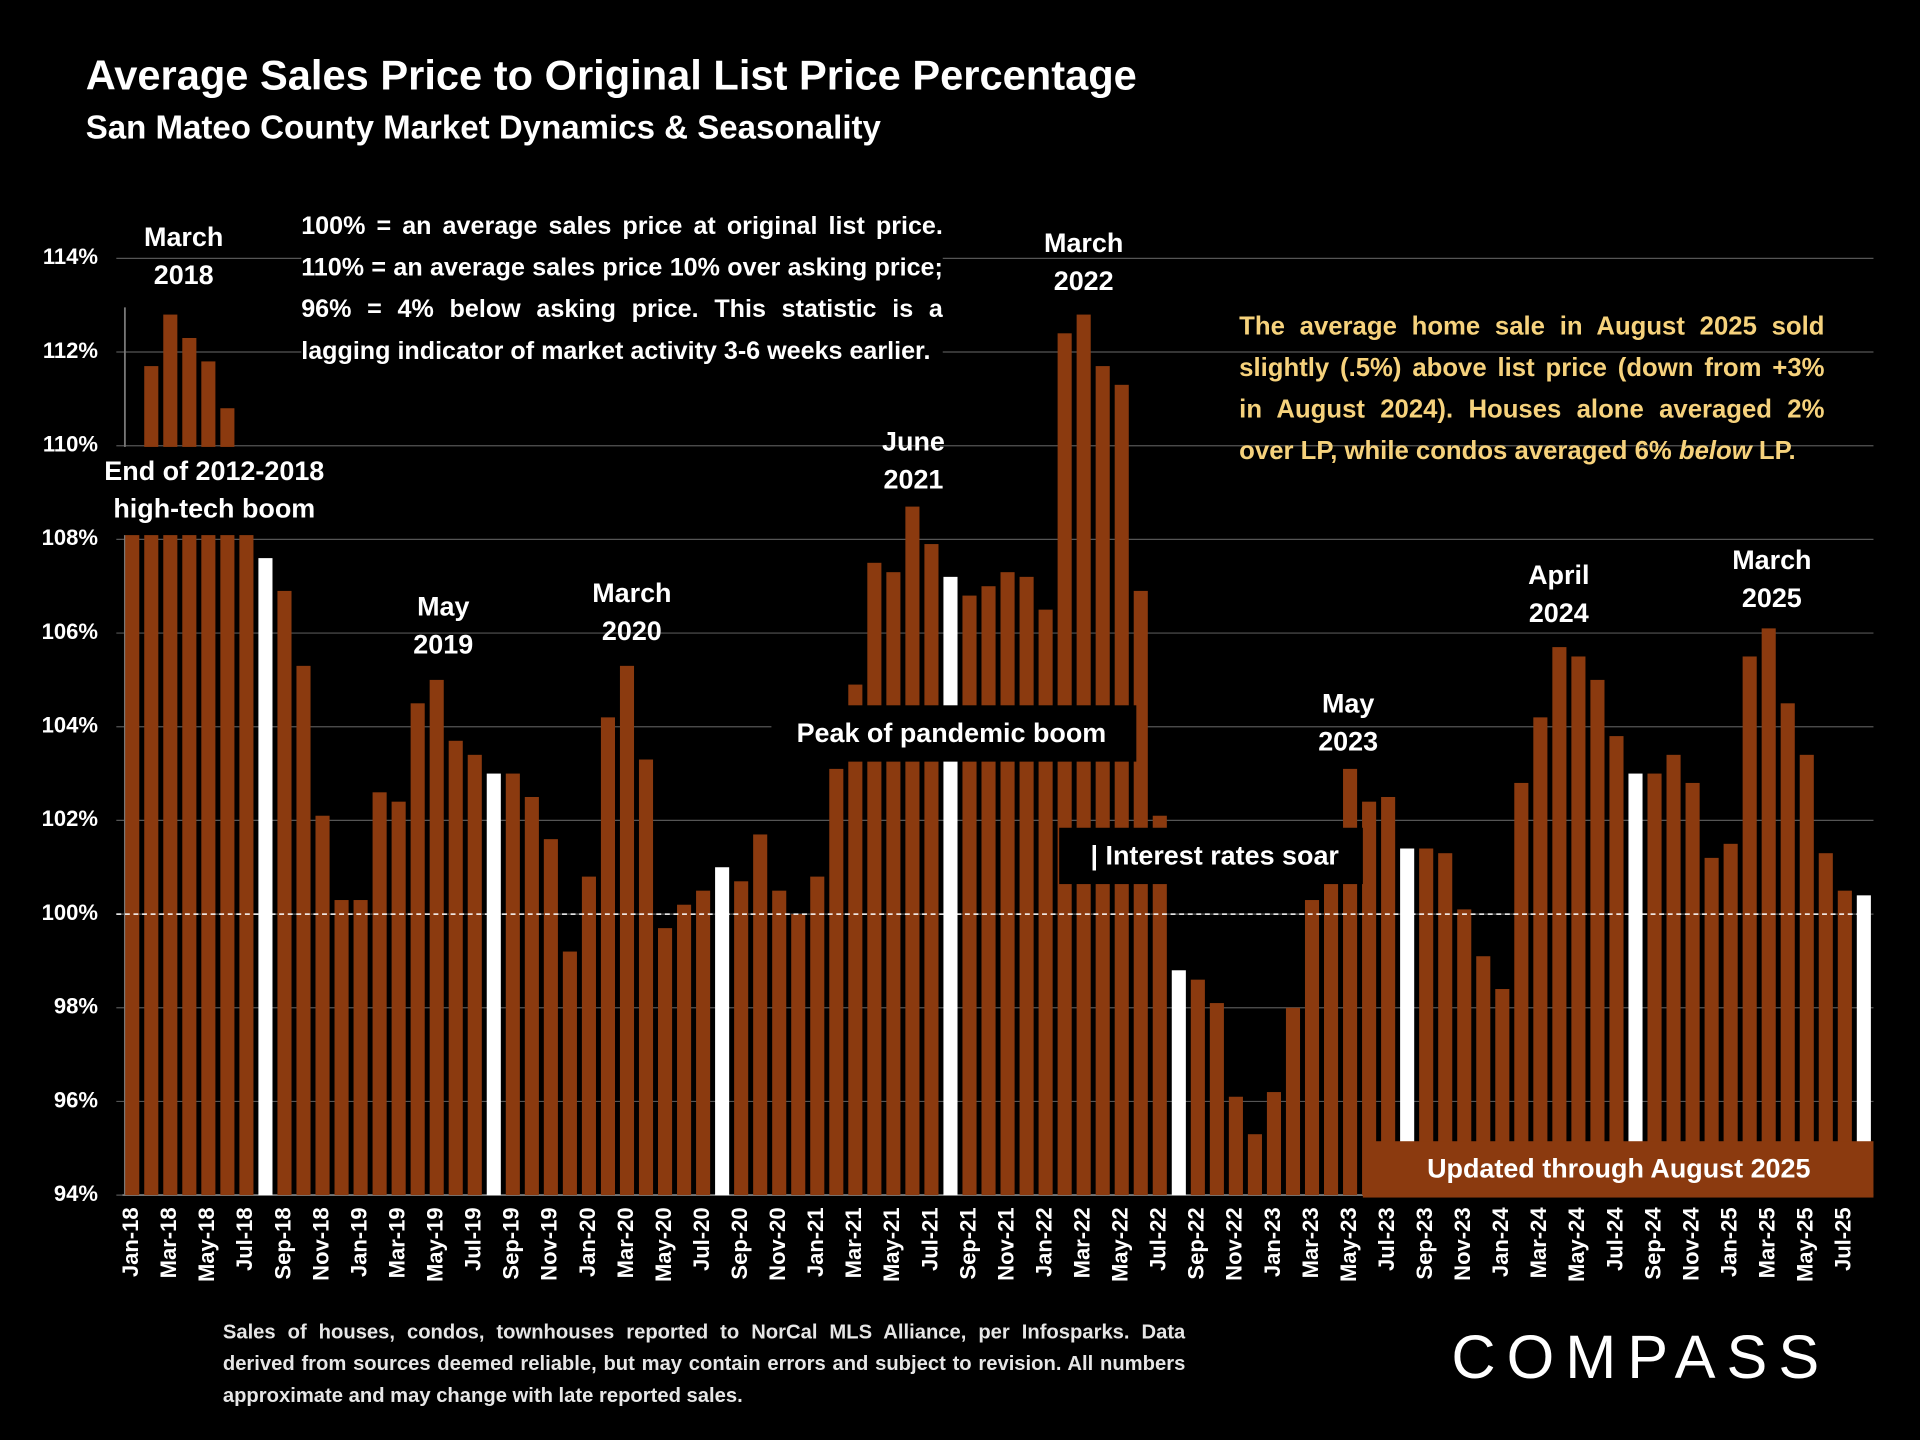  Describe the element at coordinates (1005, 1243) in the screenshot. I see `x-tick-label: Nov-21` at that location.